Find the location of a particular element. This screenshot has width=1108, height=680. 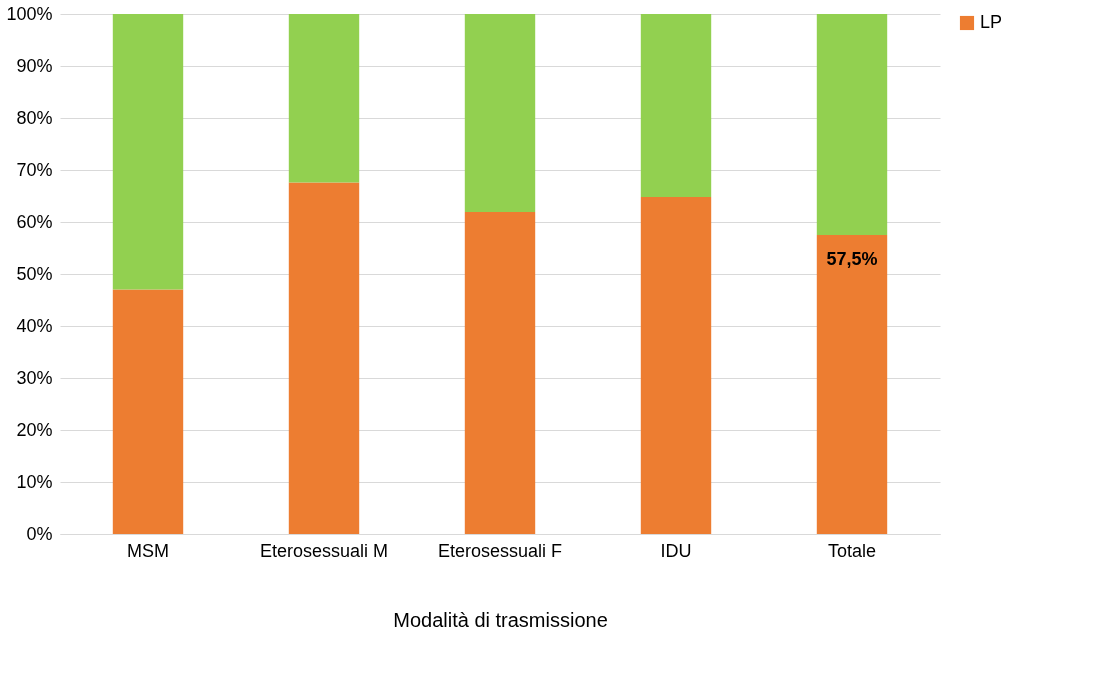

x-tick-label: MSM is located at coordinates (148, 550).